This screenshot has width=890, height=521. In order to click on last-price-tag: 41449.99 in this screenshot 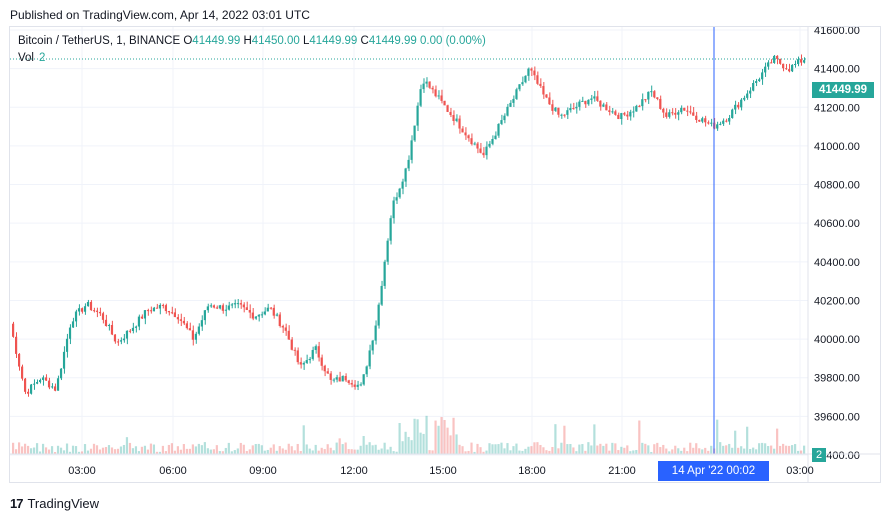, I will do `click(843, 90)`.